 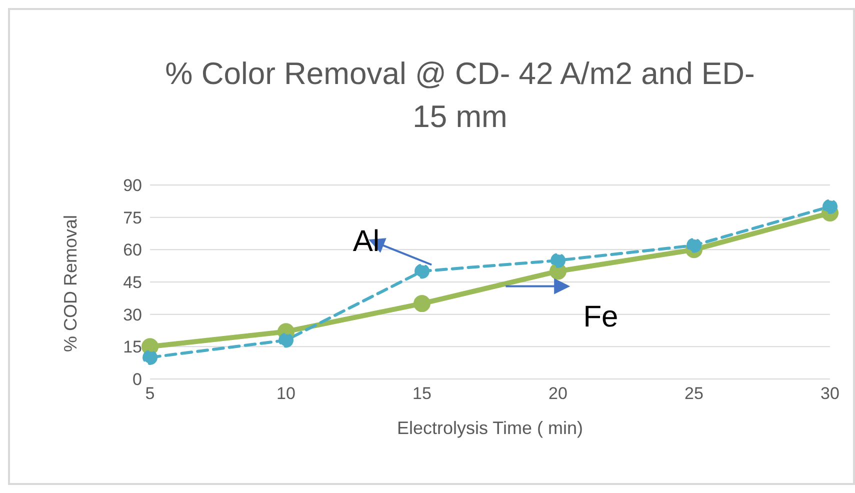 What do you see at coordinates (490, 428) in the screenshot?
I see `x-axis-title: Electrolysis Time ( min)` at bounding box center [490, 428].